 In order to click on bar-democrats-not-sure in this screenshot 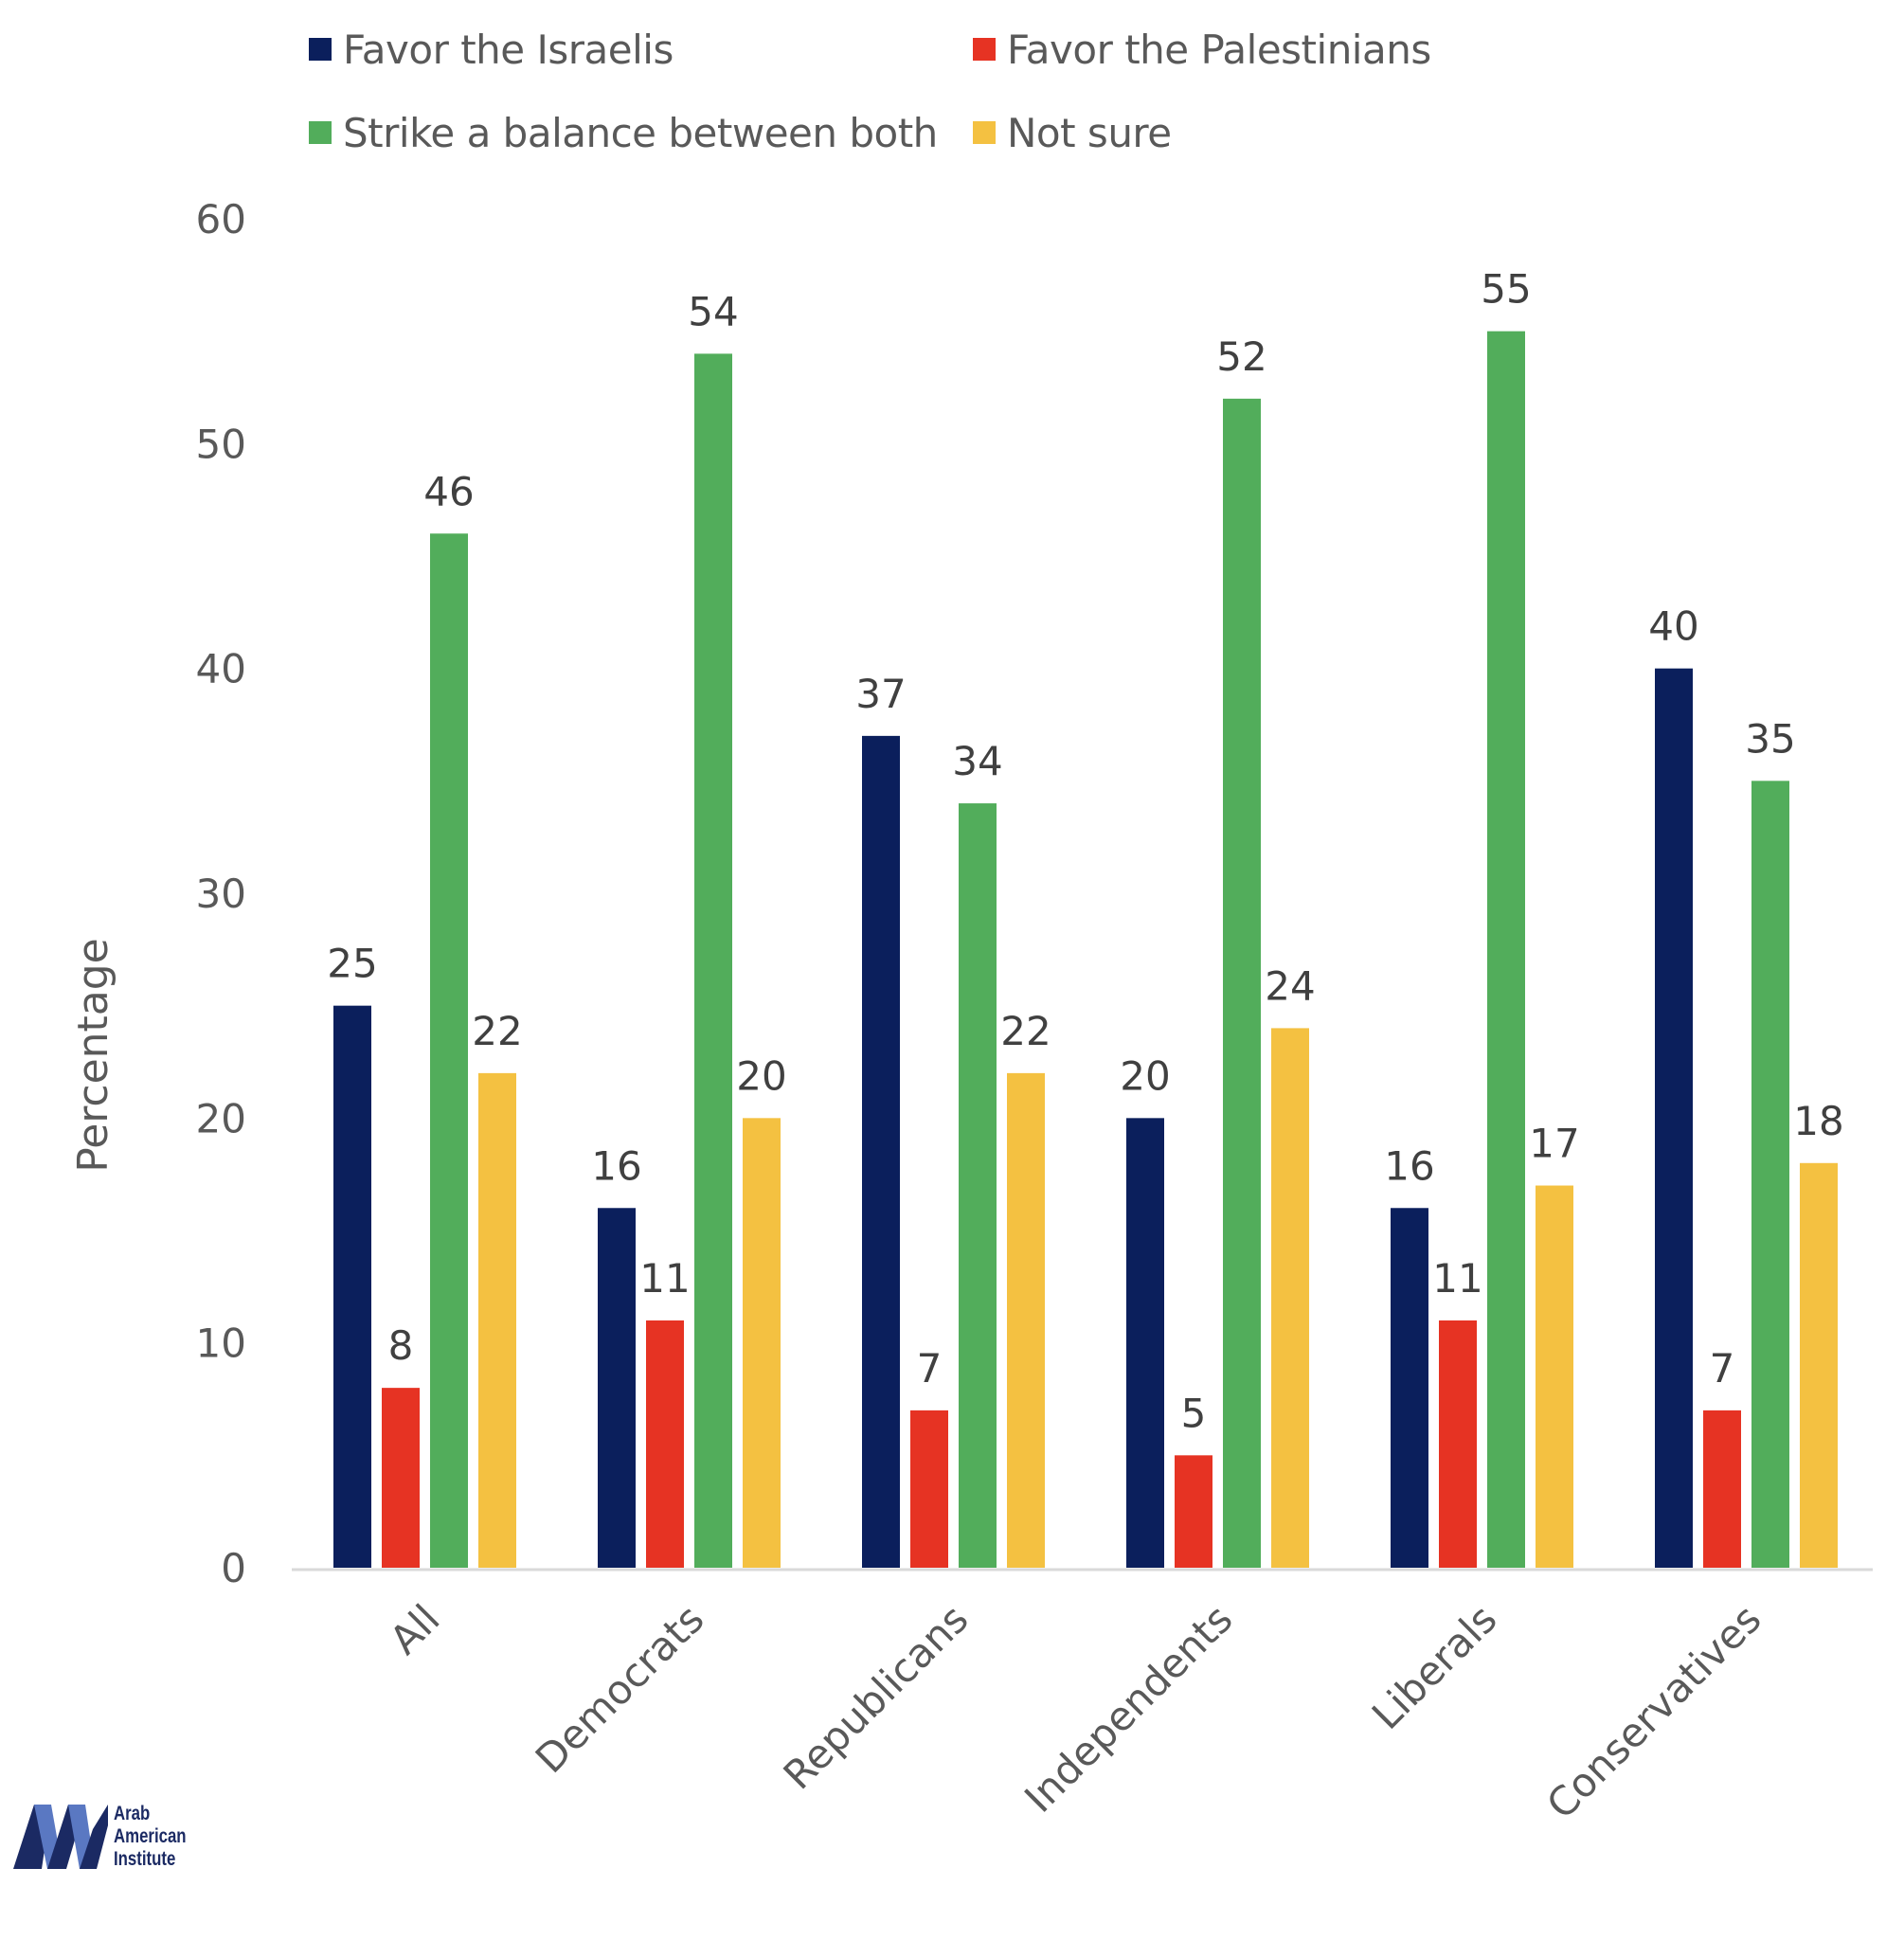, I will do `click(762, 1343)`.